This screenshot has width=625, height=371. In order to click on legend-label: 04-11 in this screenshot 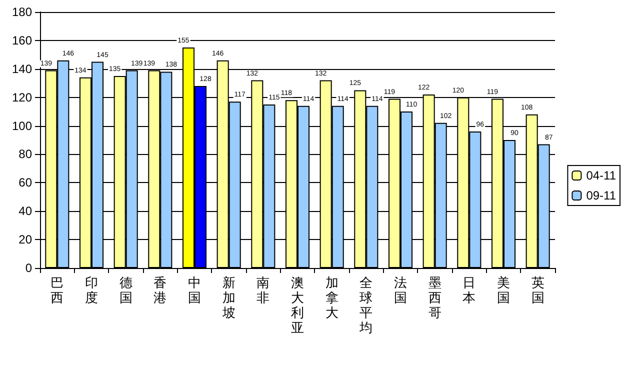, I will do `click(601, 175)`.